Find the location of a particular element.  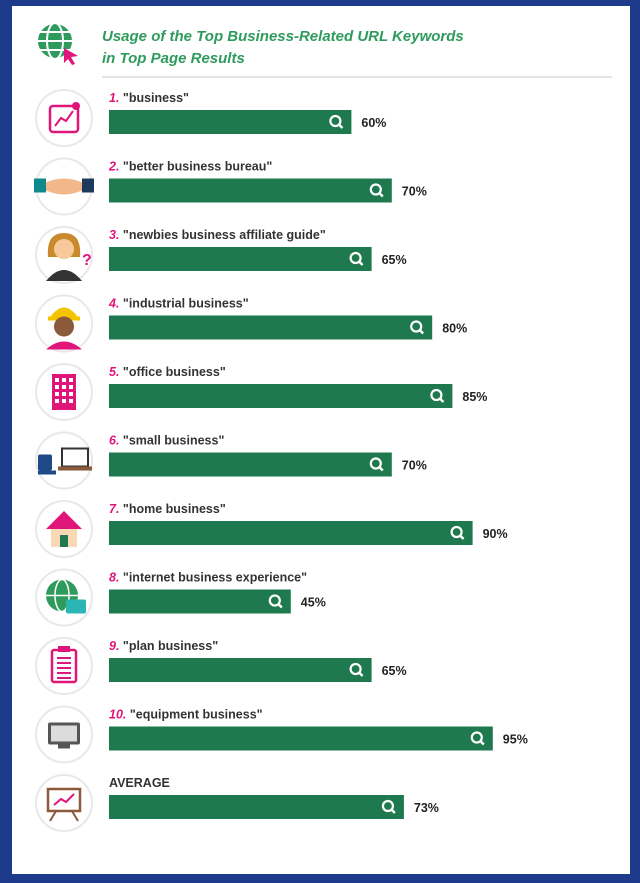

globe-cursor-icon is located at coordinates (57, 43).